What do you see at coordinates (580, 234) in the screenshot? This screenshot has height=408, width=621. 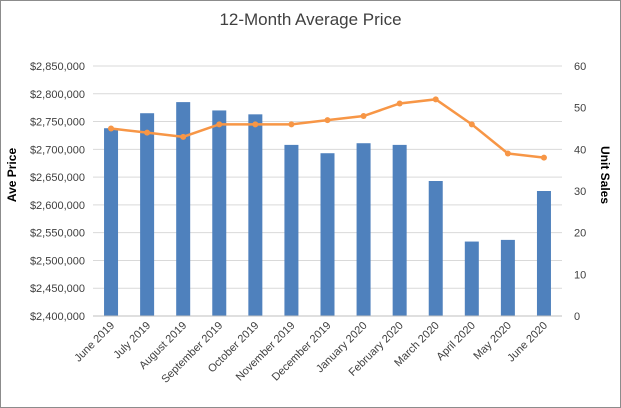 I see `y2-tick-label: 20` at bounding box center [580, 234].